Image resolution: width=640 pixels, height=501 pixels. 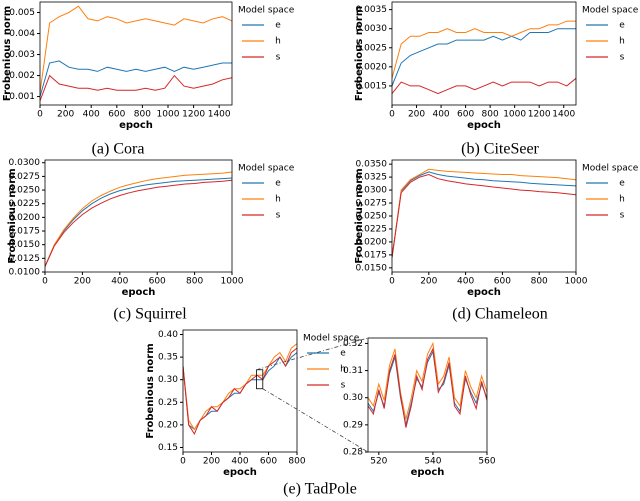 What do you see at coordinates (168, 335) in the screenshot?
I see `y-tick-label: 0.40` at bounding box center [168, 335].